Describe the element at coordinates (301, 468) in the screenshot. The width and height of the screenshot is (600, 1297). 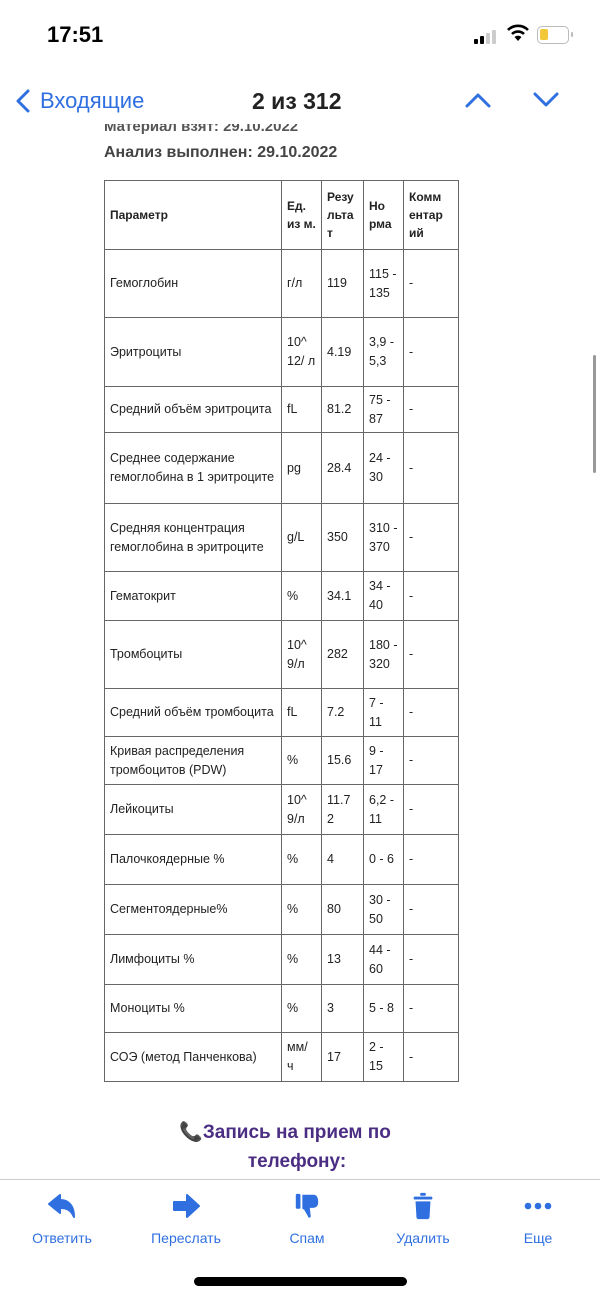
I see `cell-unit: pg` at that location.